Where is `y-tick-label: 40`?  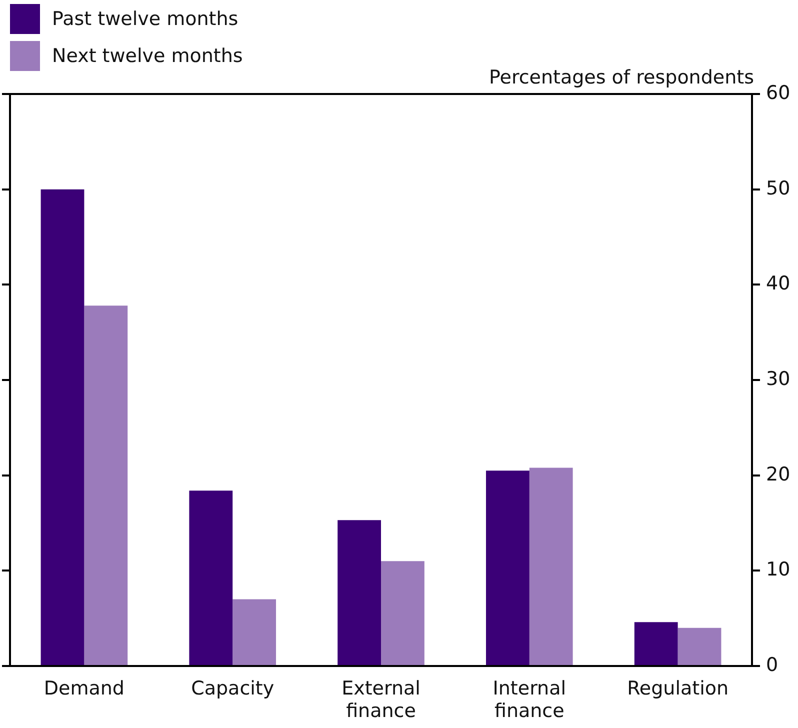
y-tick-label: 40 is located at coordinates (778, 283).